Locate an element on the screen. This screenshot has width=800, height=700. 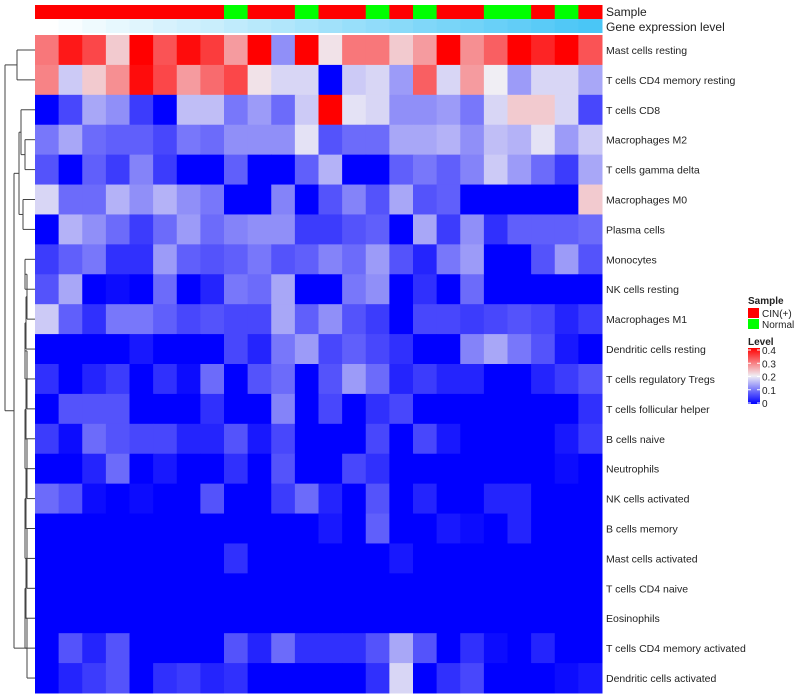
row-label: B cells memory is located at coordinates (642, 530).